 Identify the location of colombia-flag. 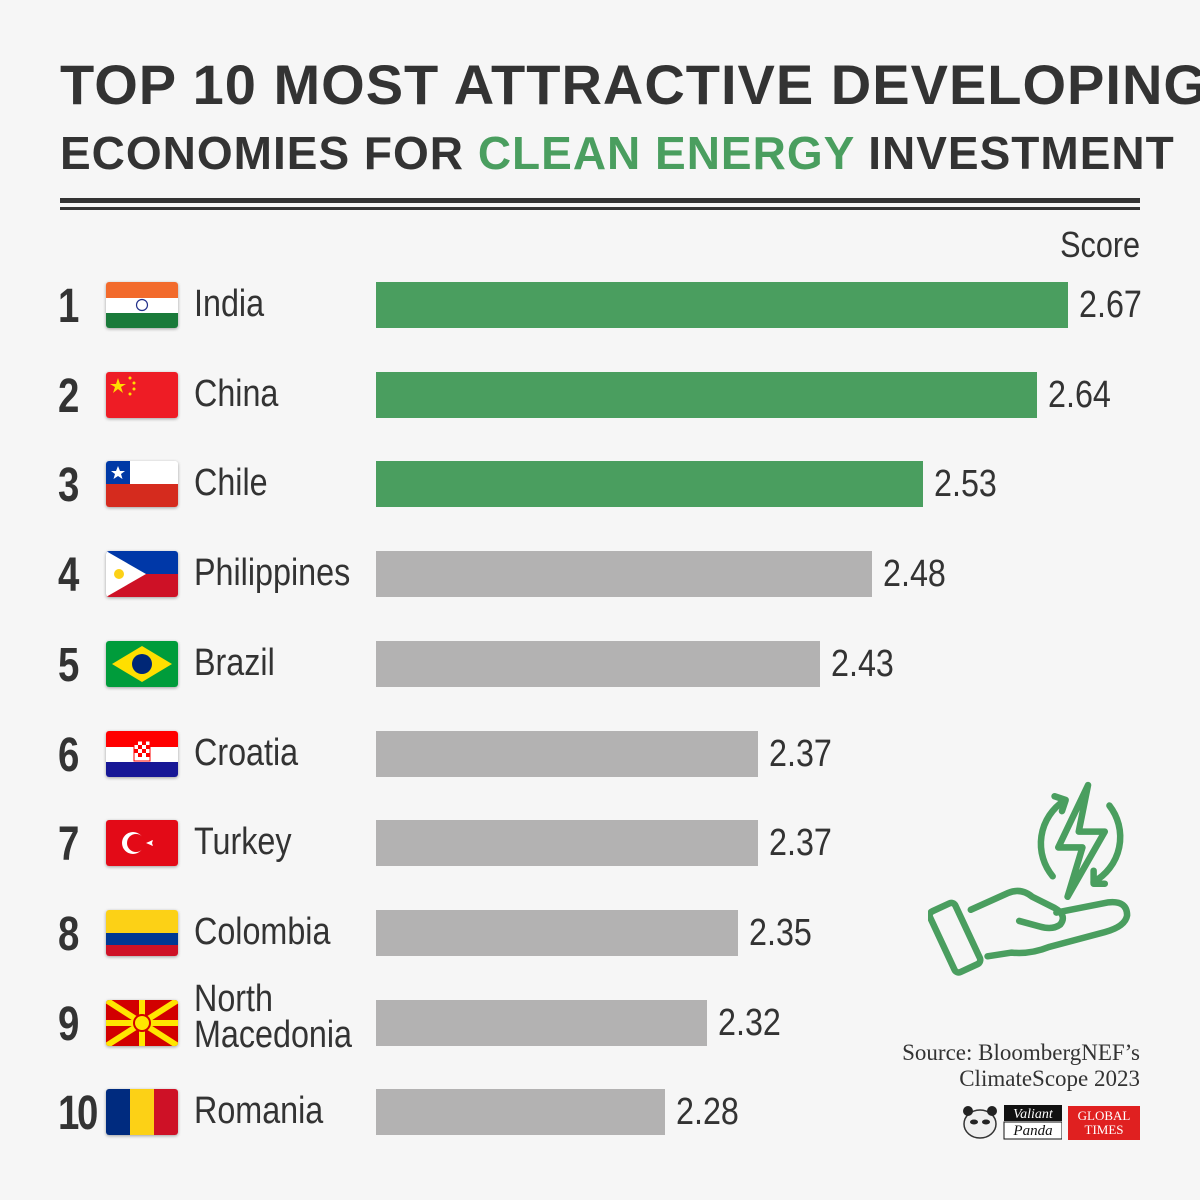
(142, 932).